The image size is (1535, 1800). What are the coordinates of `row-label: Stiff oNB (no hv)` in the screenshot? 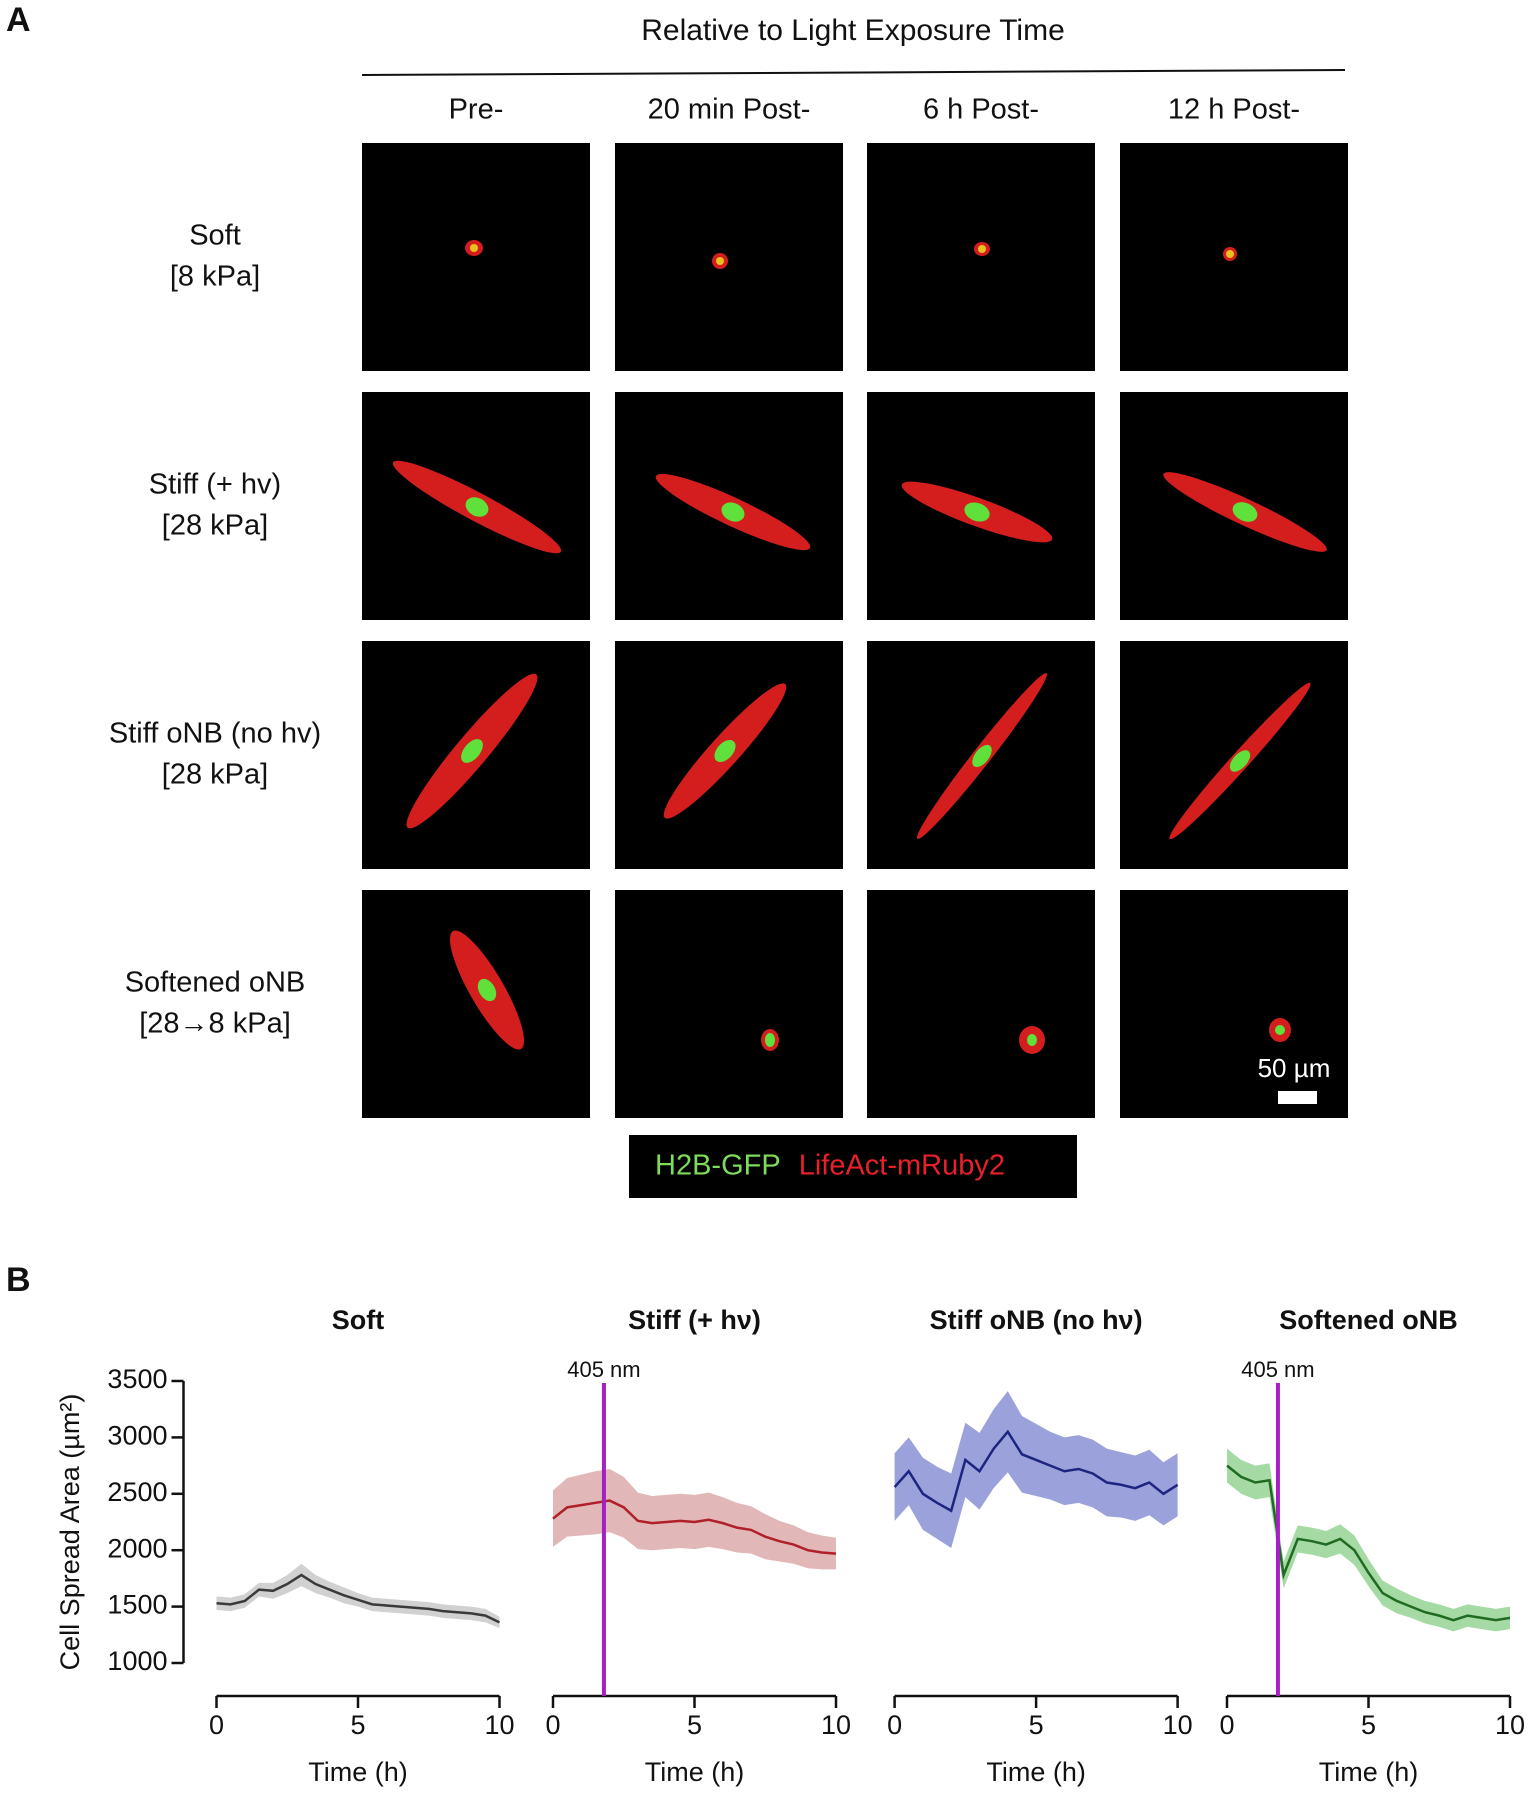 It's located at (215, 734).